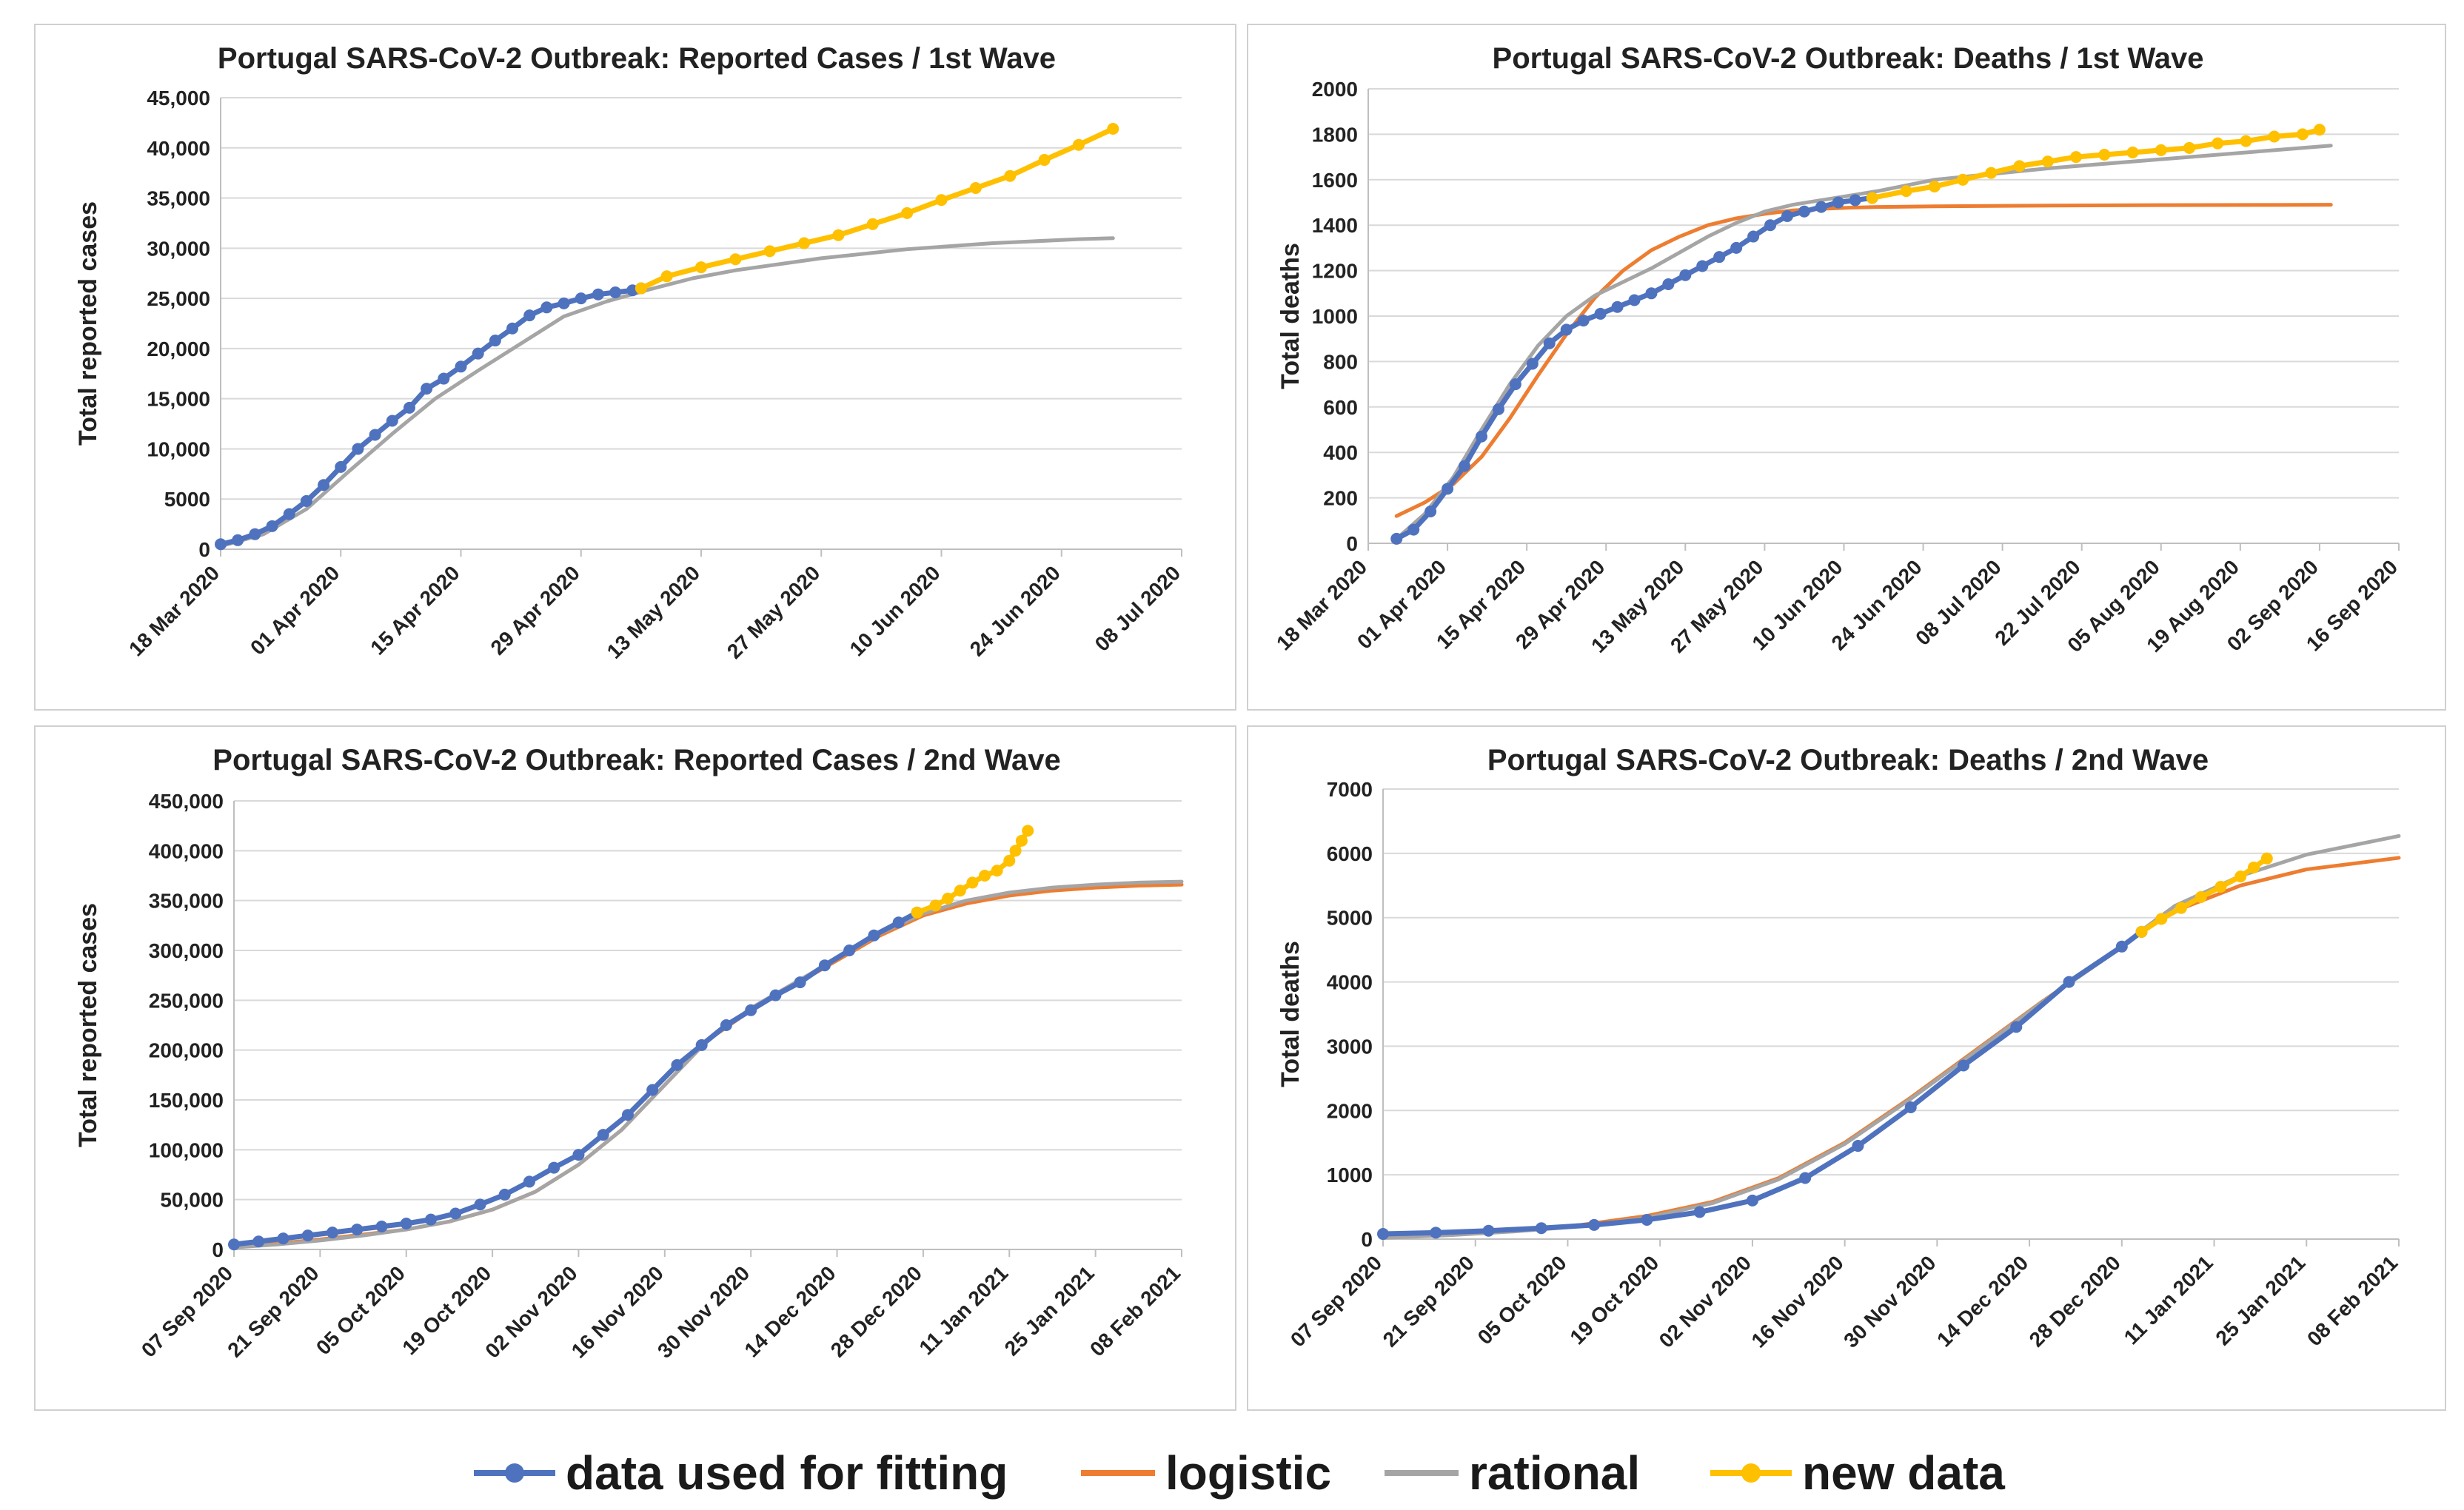 The image size is (2464, 1510). I want to click on x-tick-label: 30 Nov 2020, so click(703, 1311).